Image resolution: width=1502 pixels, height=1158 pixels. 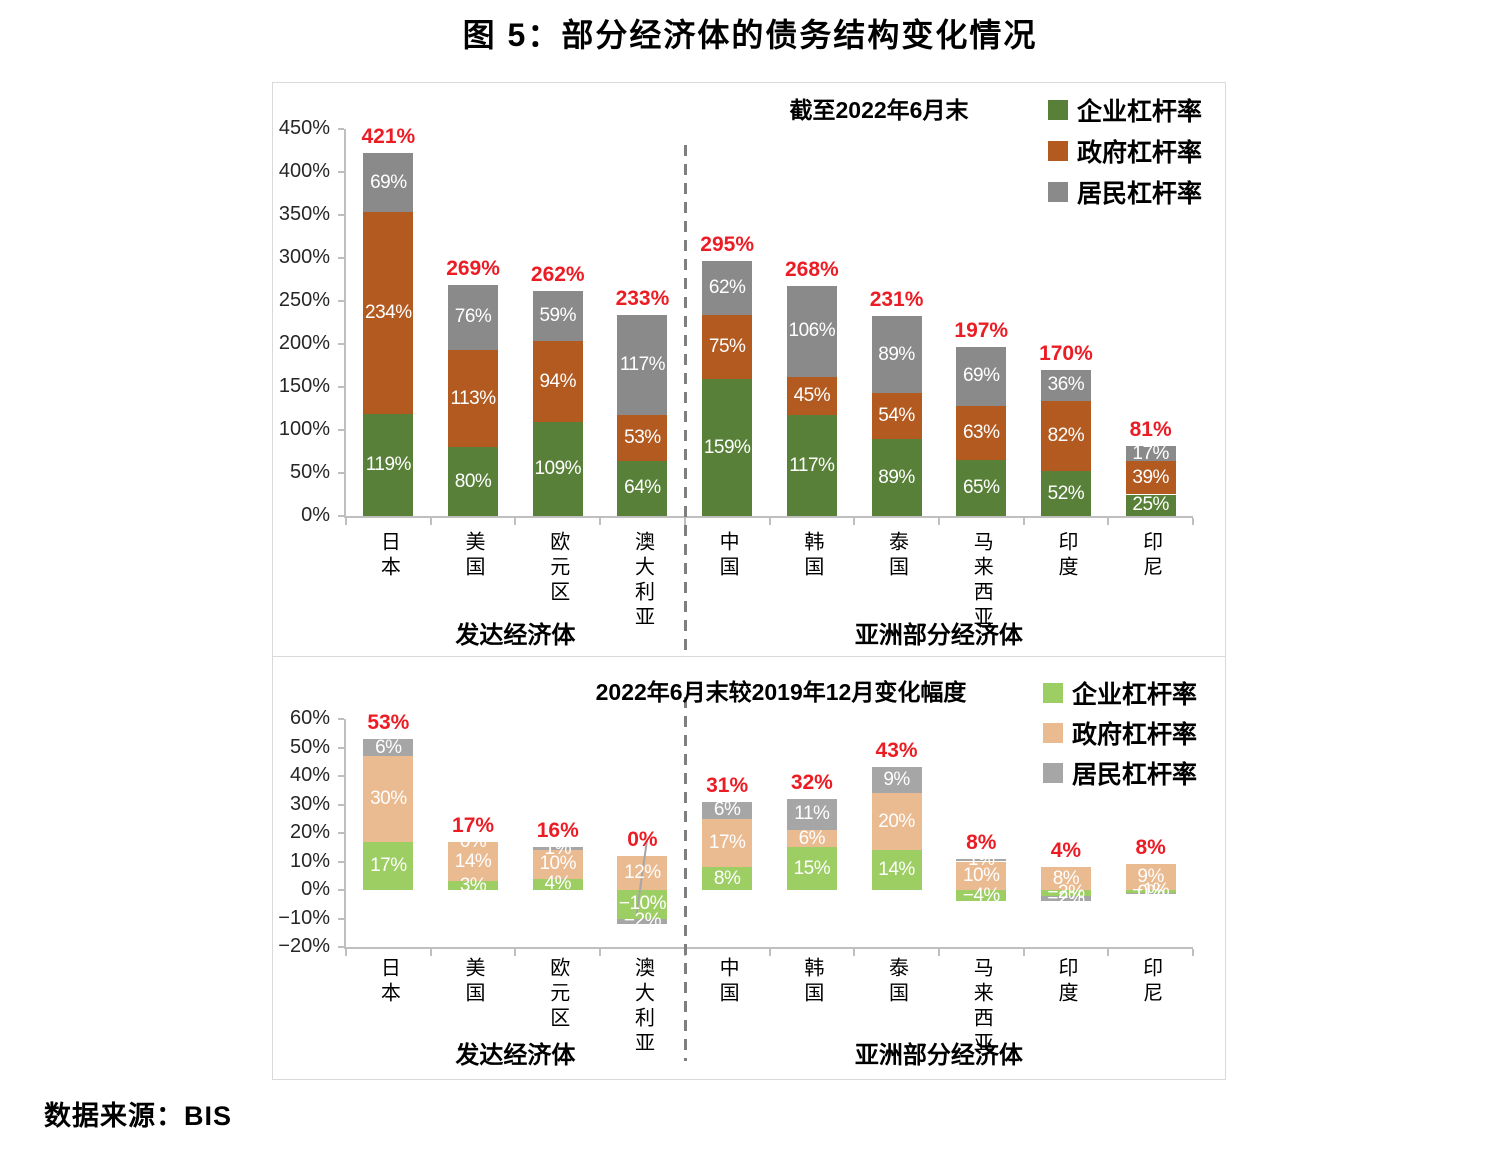 What do you see at coordinates (811, 556) in the screenshot?
I see `category-label: 韩国` at bounding box center [811, 556].